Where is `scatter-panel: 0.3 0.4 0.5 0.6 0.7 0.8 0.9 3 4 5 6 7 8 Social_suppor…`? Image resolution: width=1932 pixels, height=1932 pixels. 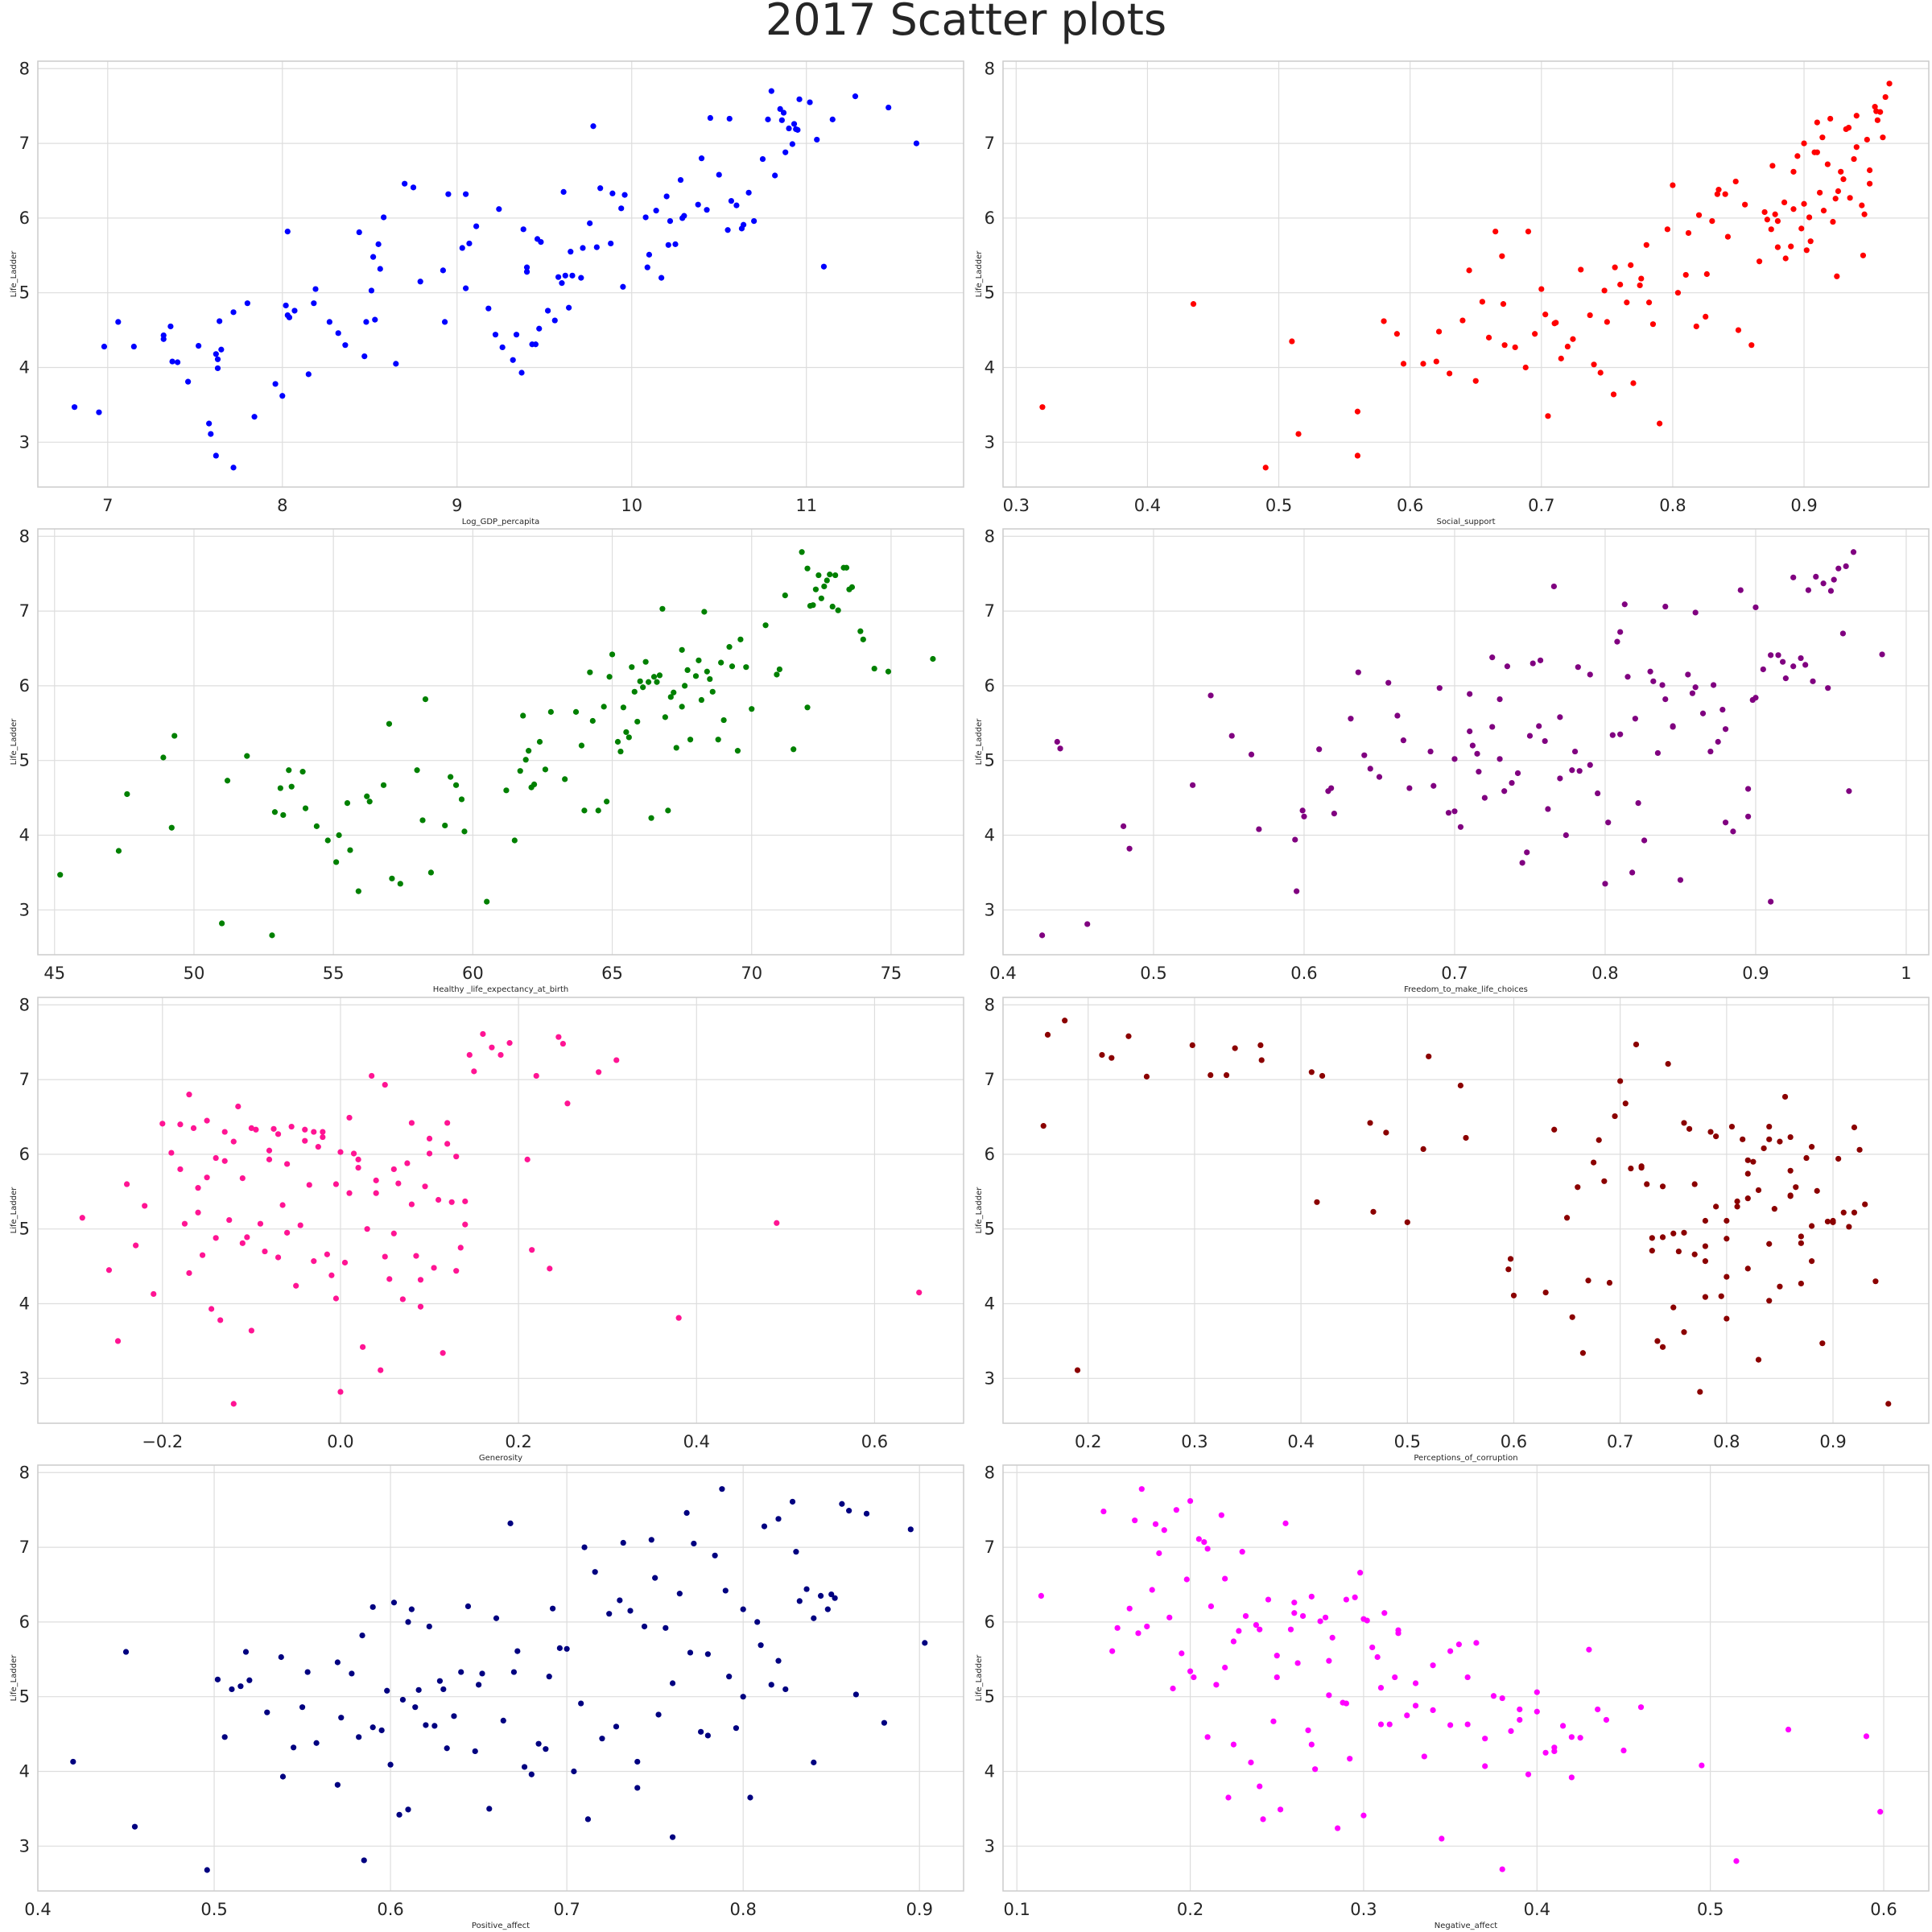
scatter-panel: 0.3 0.4 0.5 0.6 0.7 0.8 0.9 3 4 5 6 7 8 Social_suppor… is located at coordinates (1452, 292).